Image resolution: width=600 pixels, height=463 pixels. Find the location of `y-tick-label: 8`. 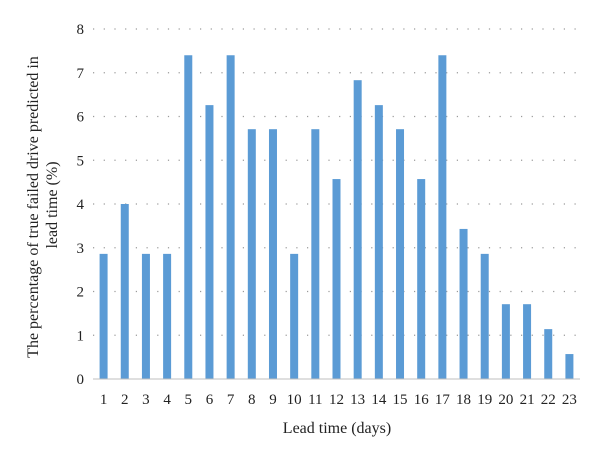

y-tick-label: 8 is located at coordinates (81, 30).